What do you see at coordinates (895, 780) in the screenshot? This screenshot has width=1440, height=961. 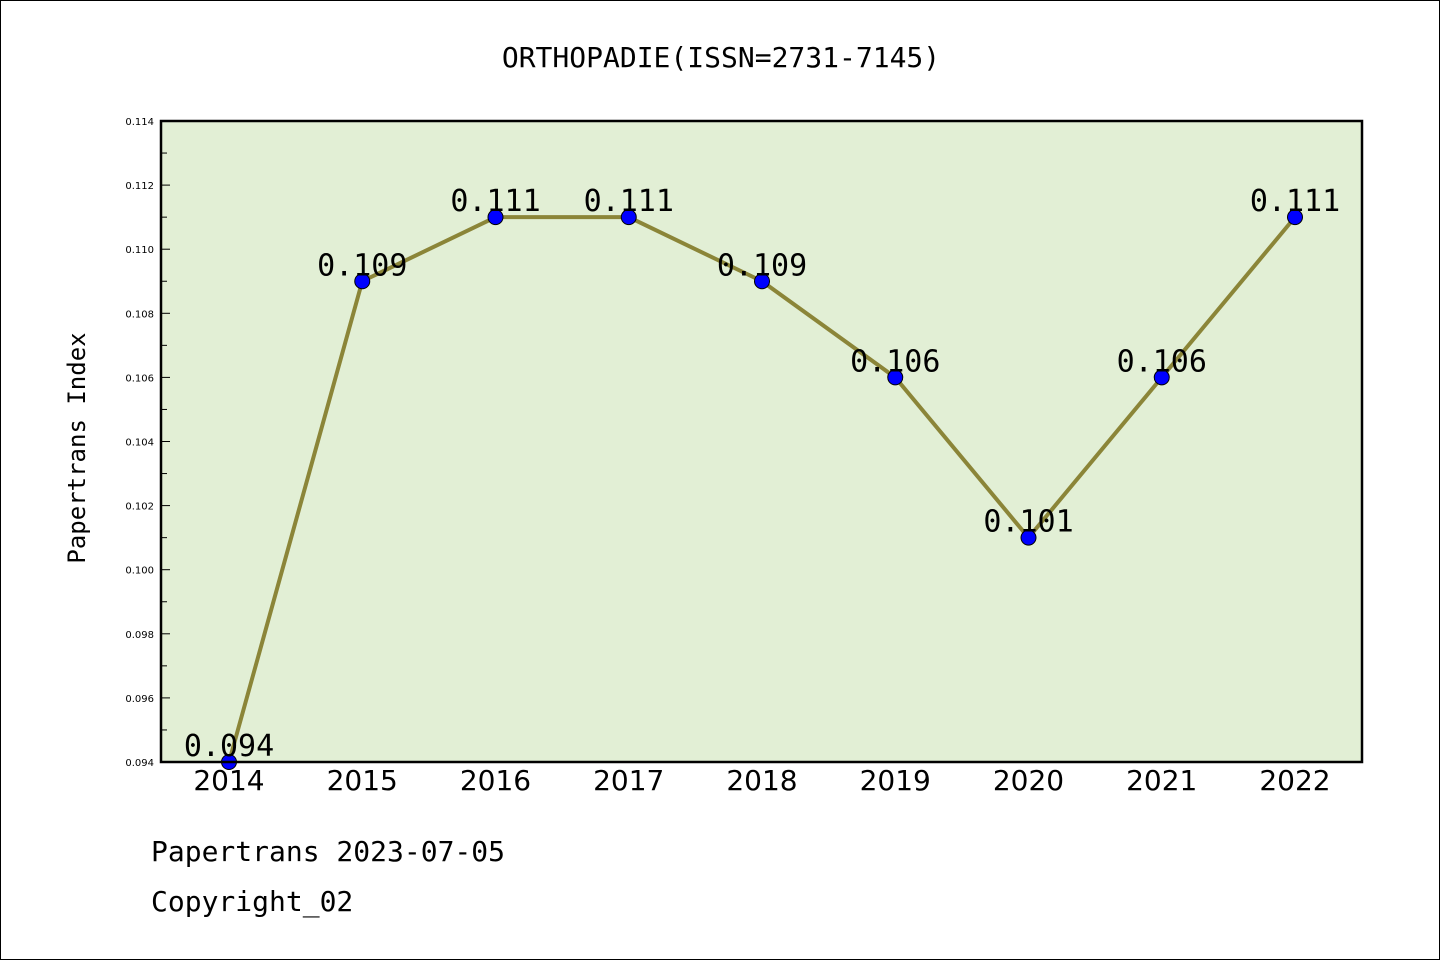 I see `x-tick-label: 2019` at bounding box center [895, 780].